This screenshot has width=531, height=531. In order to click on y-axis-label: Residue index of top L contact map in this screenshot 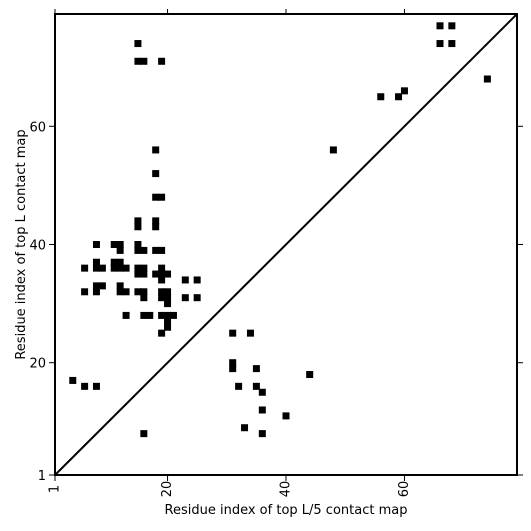, I will do `click(21, 244)`.